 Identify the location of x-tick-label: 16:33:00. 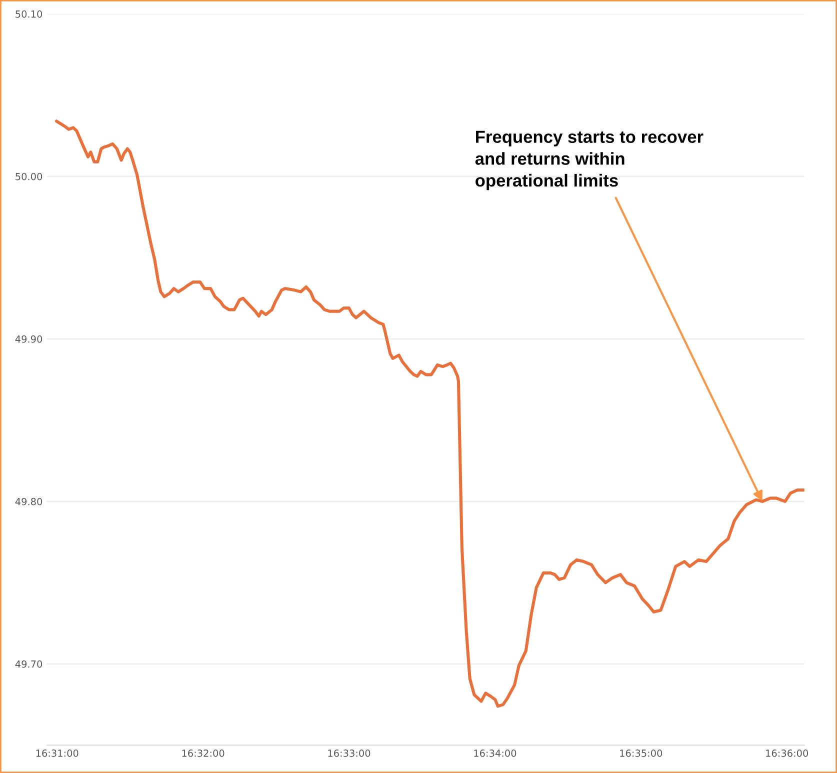
(349, 753).